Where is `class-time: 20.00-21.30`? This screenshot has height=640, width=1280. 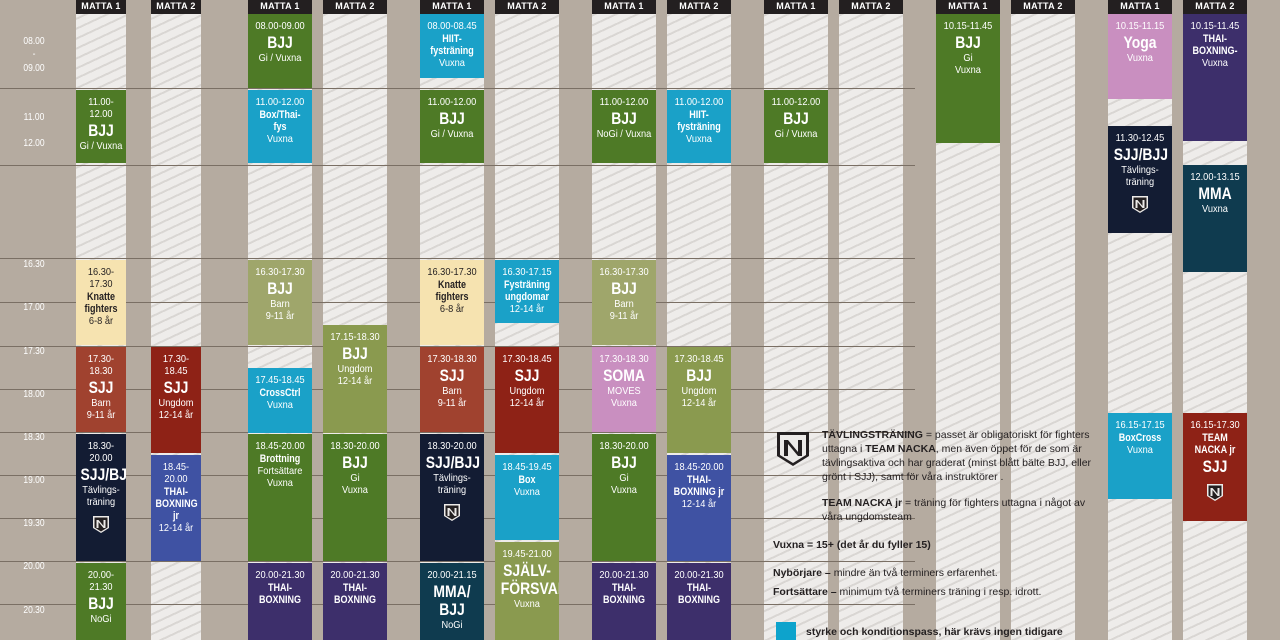 class-time: 20.00-21.30 is located at coordinates (699, 575).